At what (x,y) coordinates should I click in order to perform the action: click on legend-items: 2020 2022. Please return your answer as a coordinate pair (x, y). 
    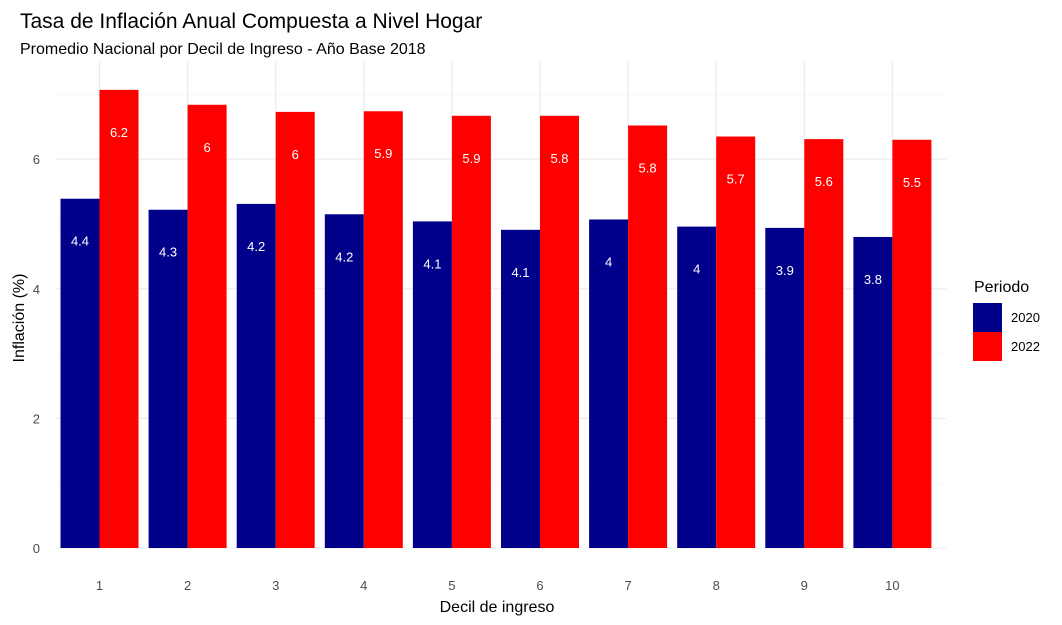
    Looking at the image, I should click on (1006, 332).